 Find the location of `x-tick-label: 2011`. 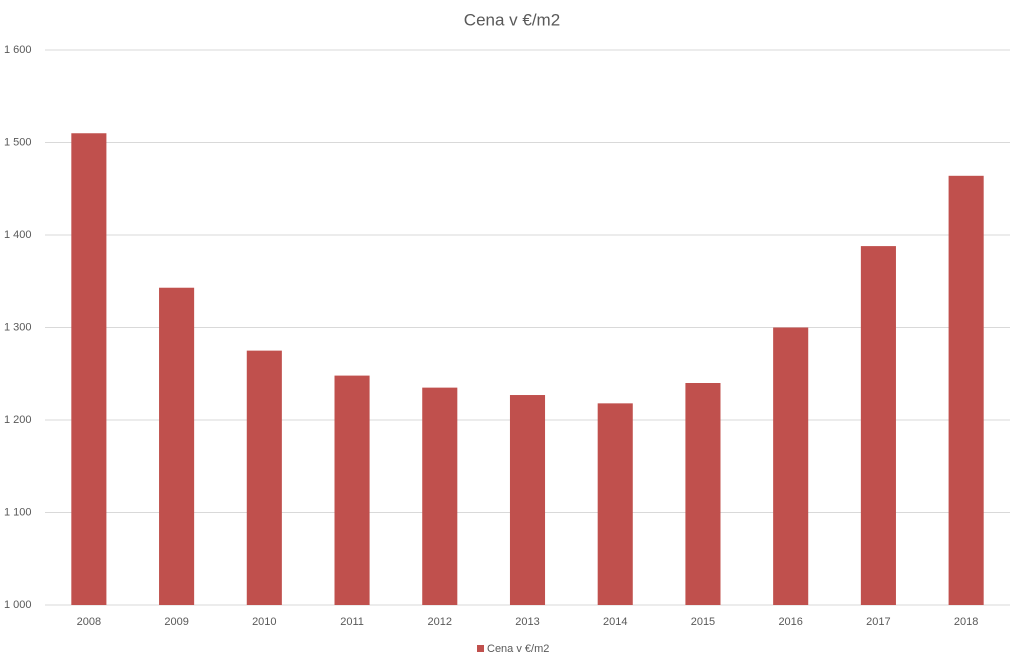

x-tick-label: 2011 is located at coordinates (352, 622).